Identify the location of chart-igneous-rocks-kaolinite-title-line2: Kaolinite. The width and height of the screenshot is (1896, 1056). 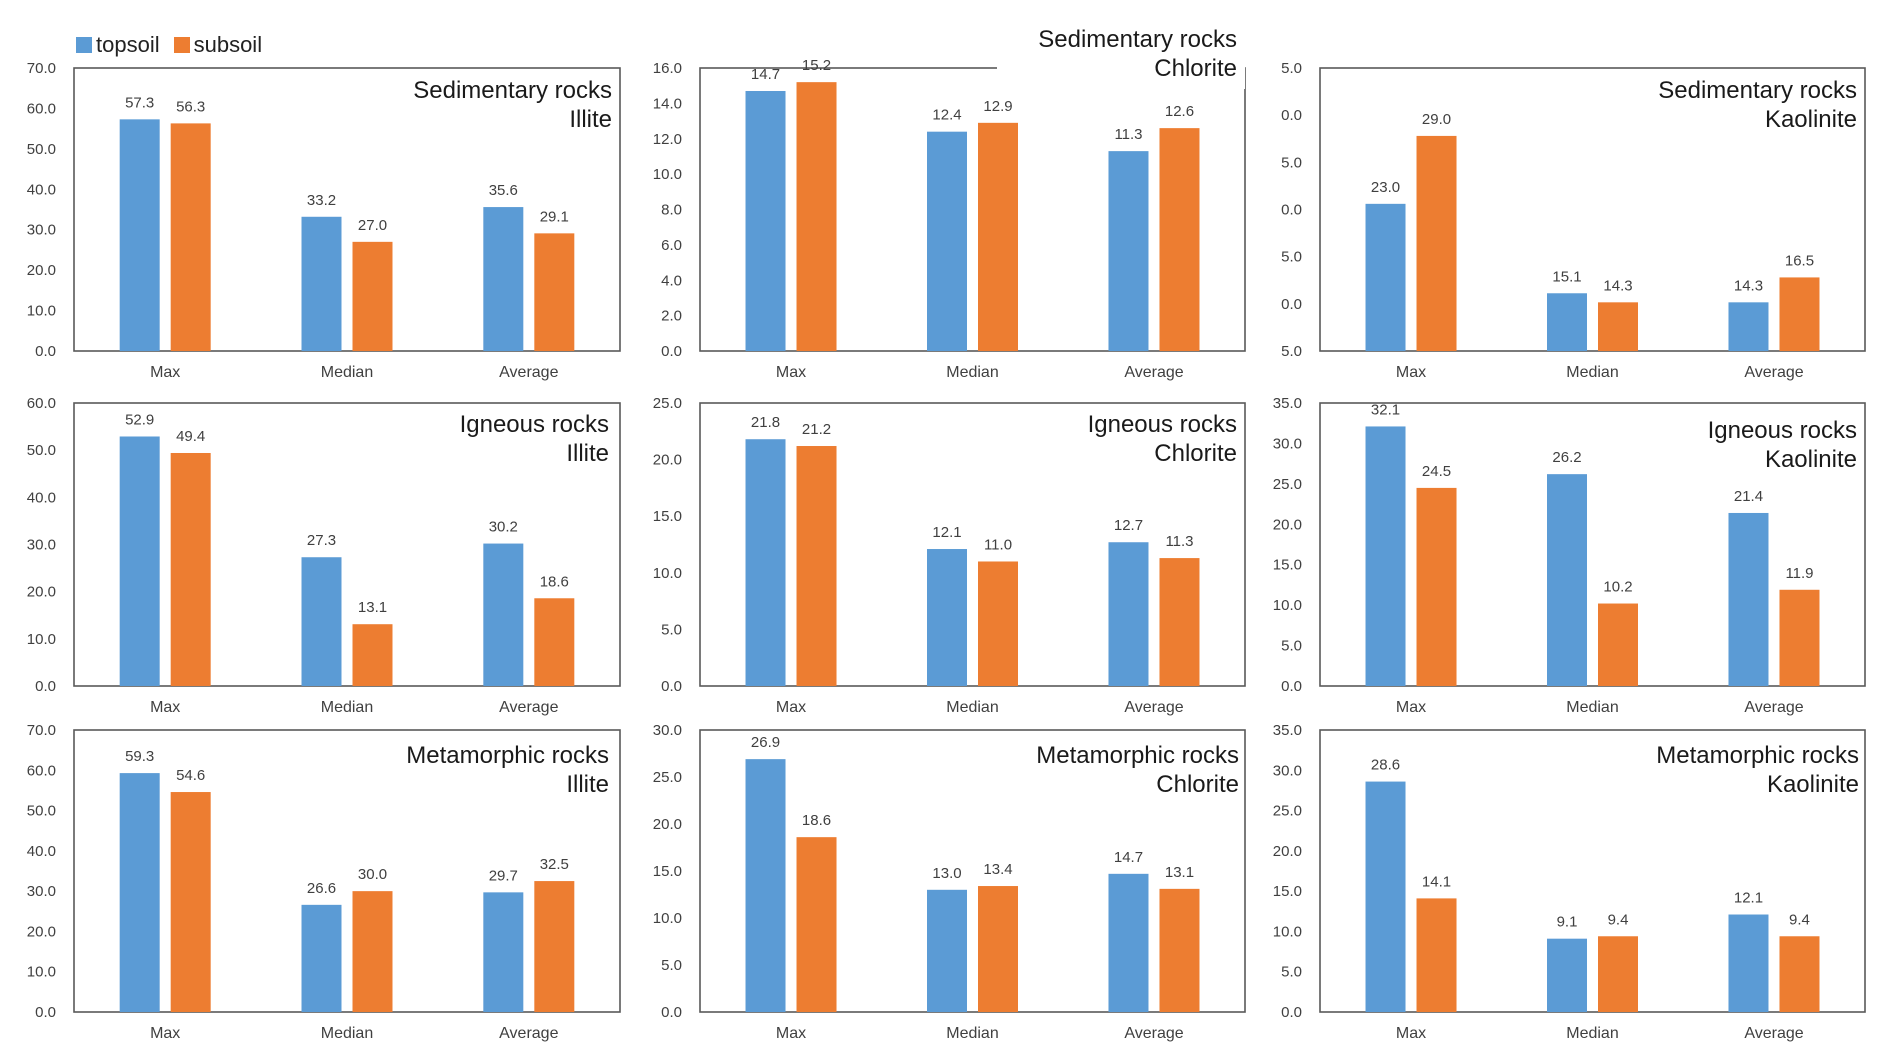
(1811, 459).